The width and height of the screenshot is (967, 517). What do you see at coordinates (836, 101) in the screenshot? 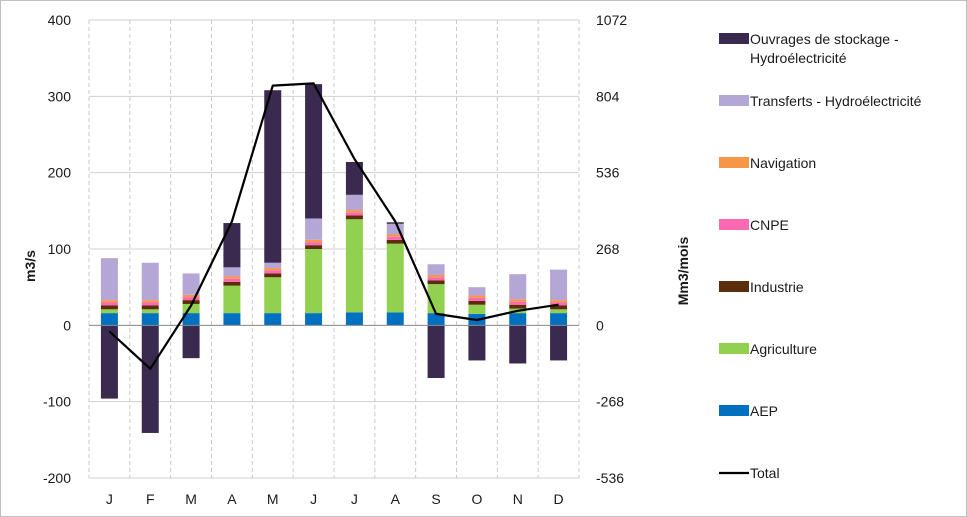
I see `legend-label: Transferts - Hydroélectricité` at bounding box center [836, 101].